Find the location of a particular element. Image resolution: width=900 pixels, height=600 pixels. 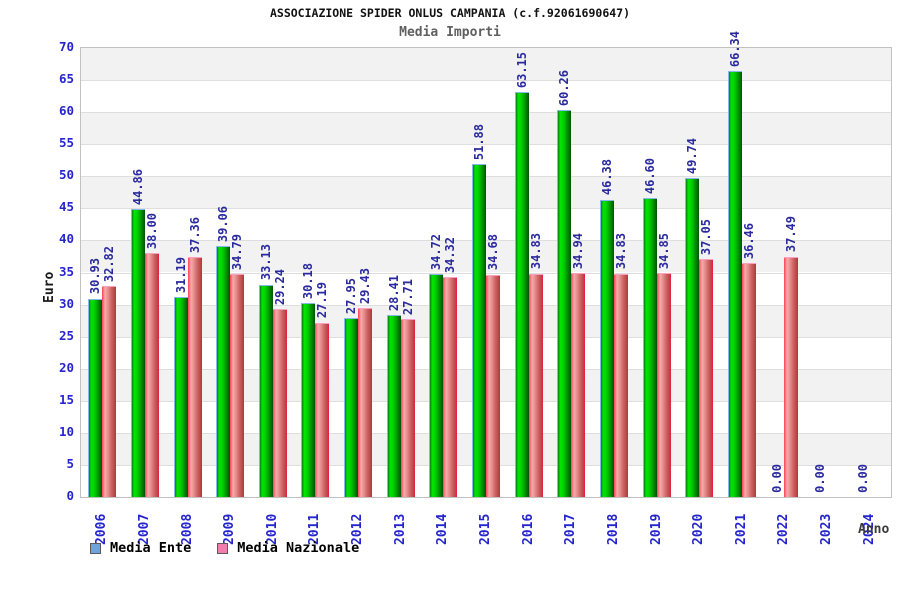

legend-swatch-media-ente-icon is located at coordinates (95, 548).